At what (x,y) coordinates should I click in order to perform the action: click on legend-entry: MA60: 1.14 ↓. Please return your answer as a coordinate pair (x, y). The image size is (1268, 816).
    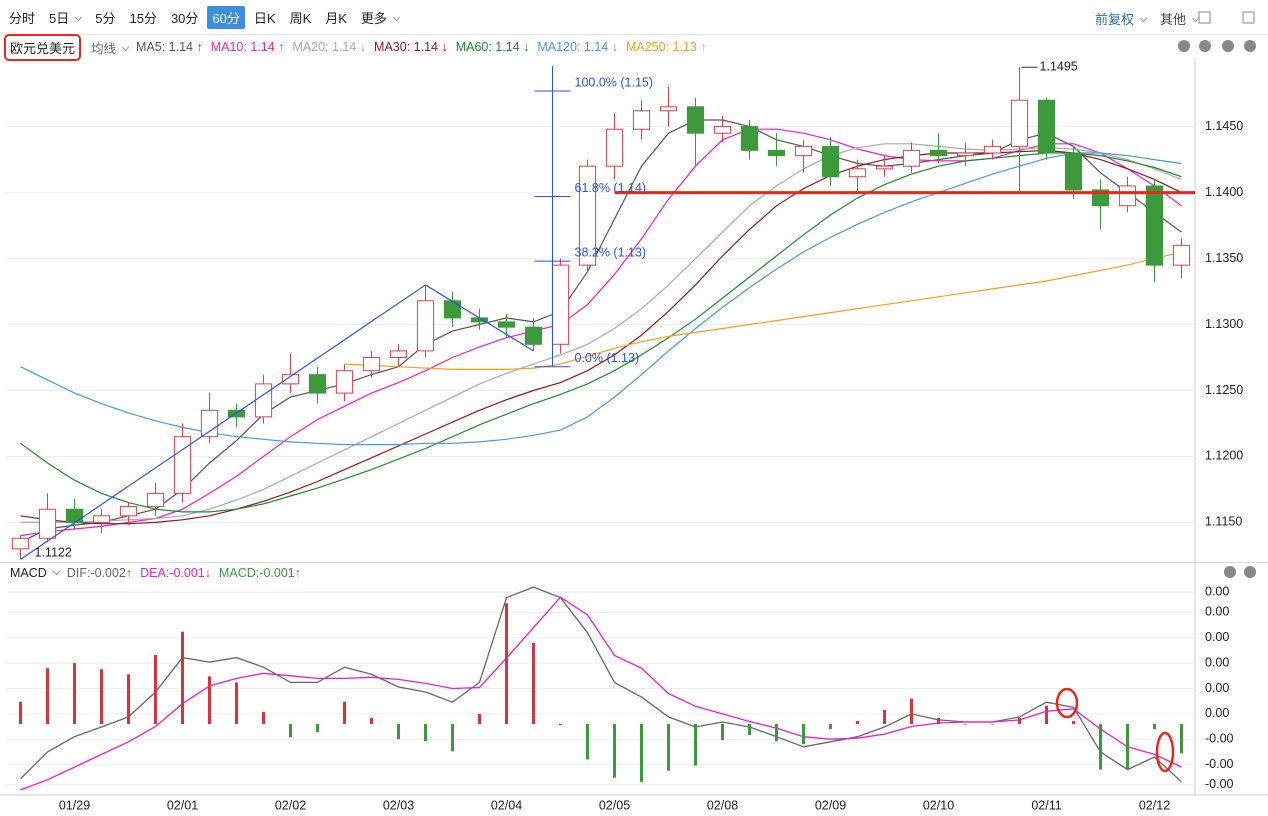
    Looking at the image, I should click on (492, 47).